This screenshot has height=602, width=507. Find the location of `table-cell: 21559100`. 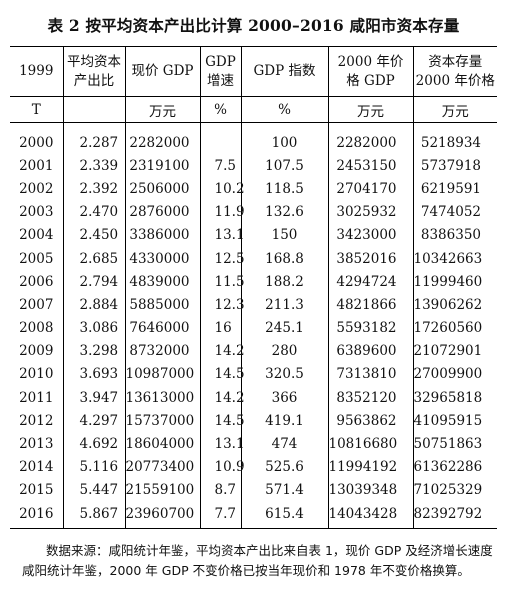

table-cell: 21559100 is located at coordinates (162, 490).